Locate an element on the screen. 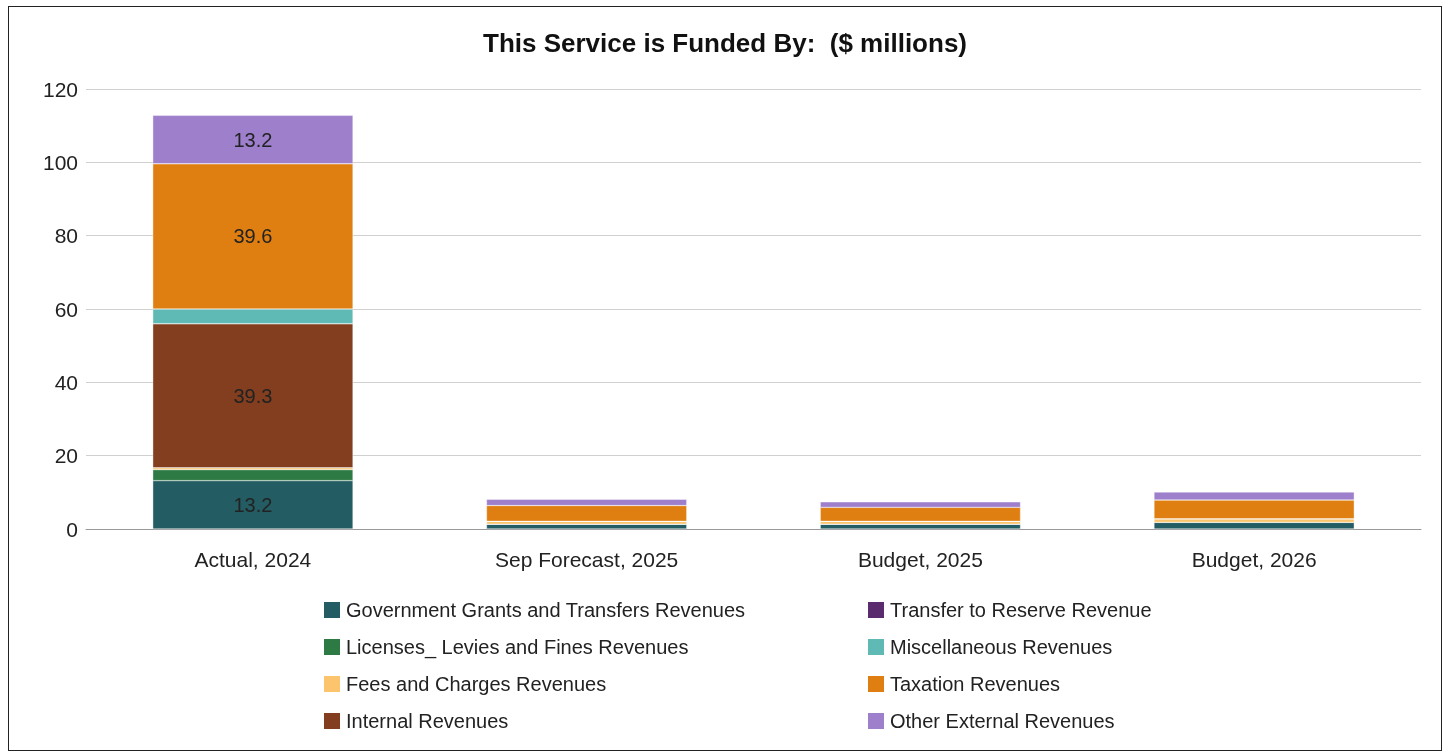  legend-label: Internal Revenues is located at coordinates (427, 721).